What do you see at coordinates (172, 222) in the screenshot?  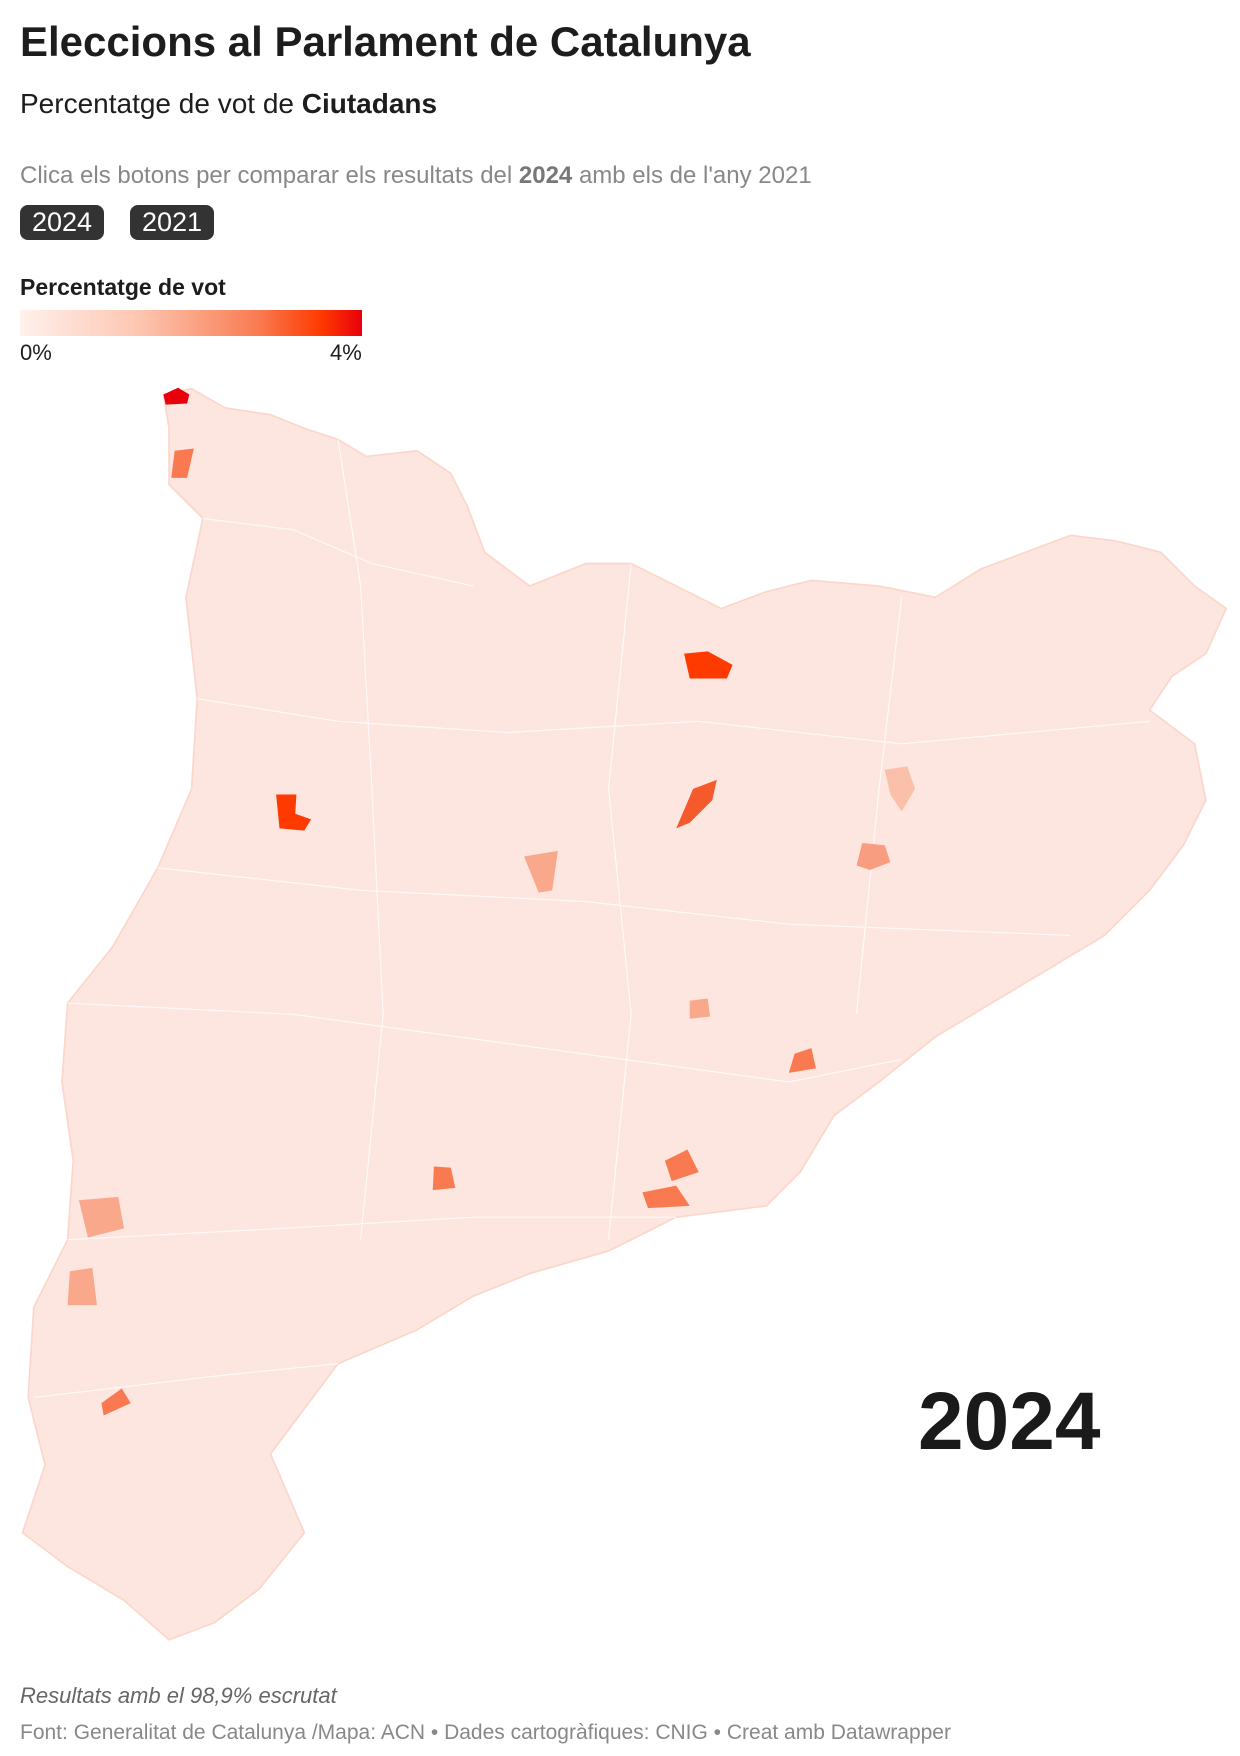 I see `year-button: 2021` at bounding box center [172, 222].